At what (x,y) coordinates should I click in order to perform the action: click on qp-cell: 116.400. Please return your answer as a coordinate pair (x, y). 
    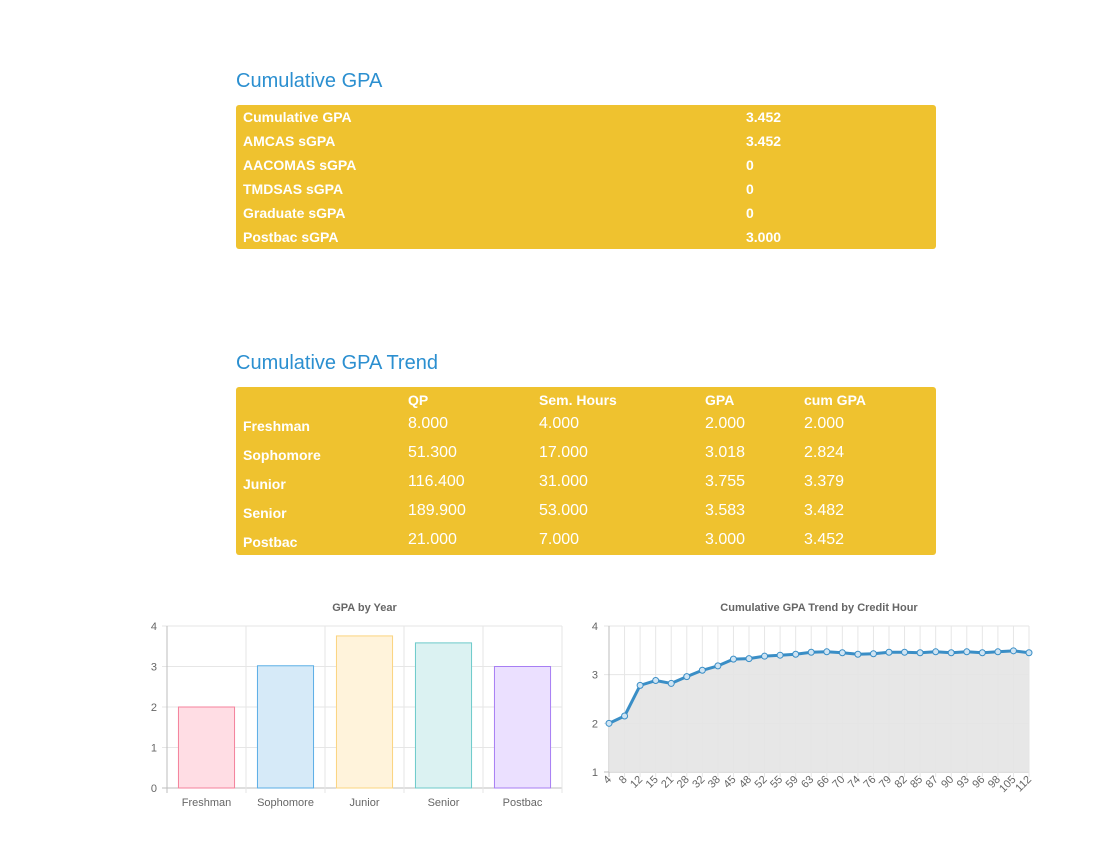
    Looking at the image, I should click on (436, 481).